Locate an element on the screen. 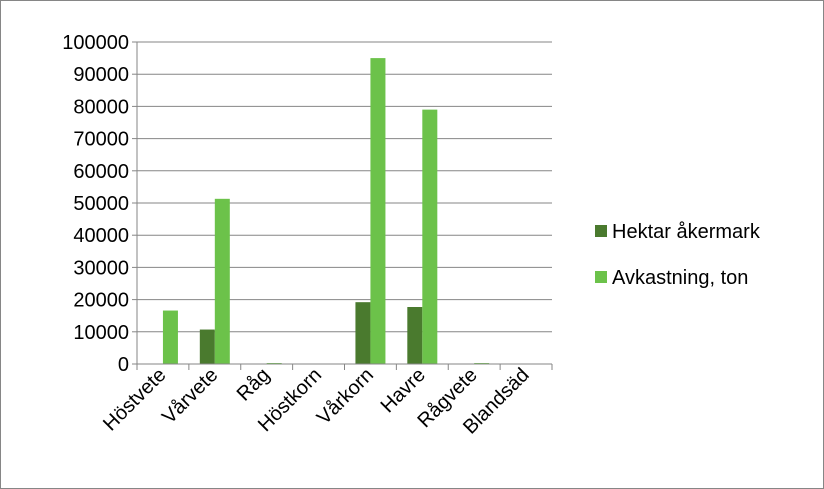  y-tick-label: 90000 is located at coordinates (101, 75).